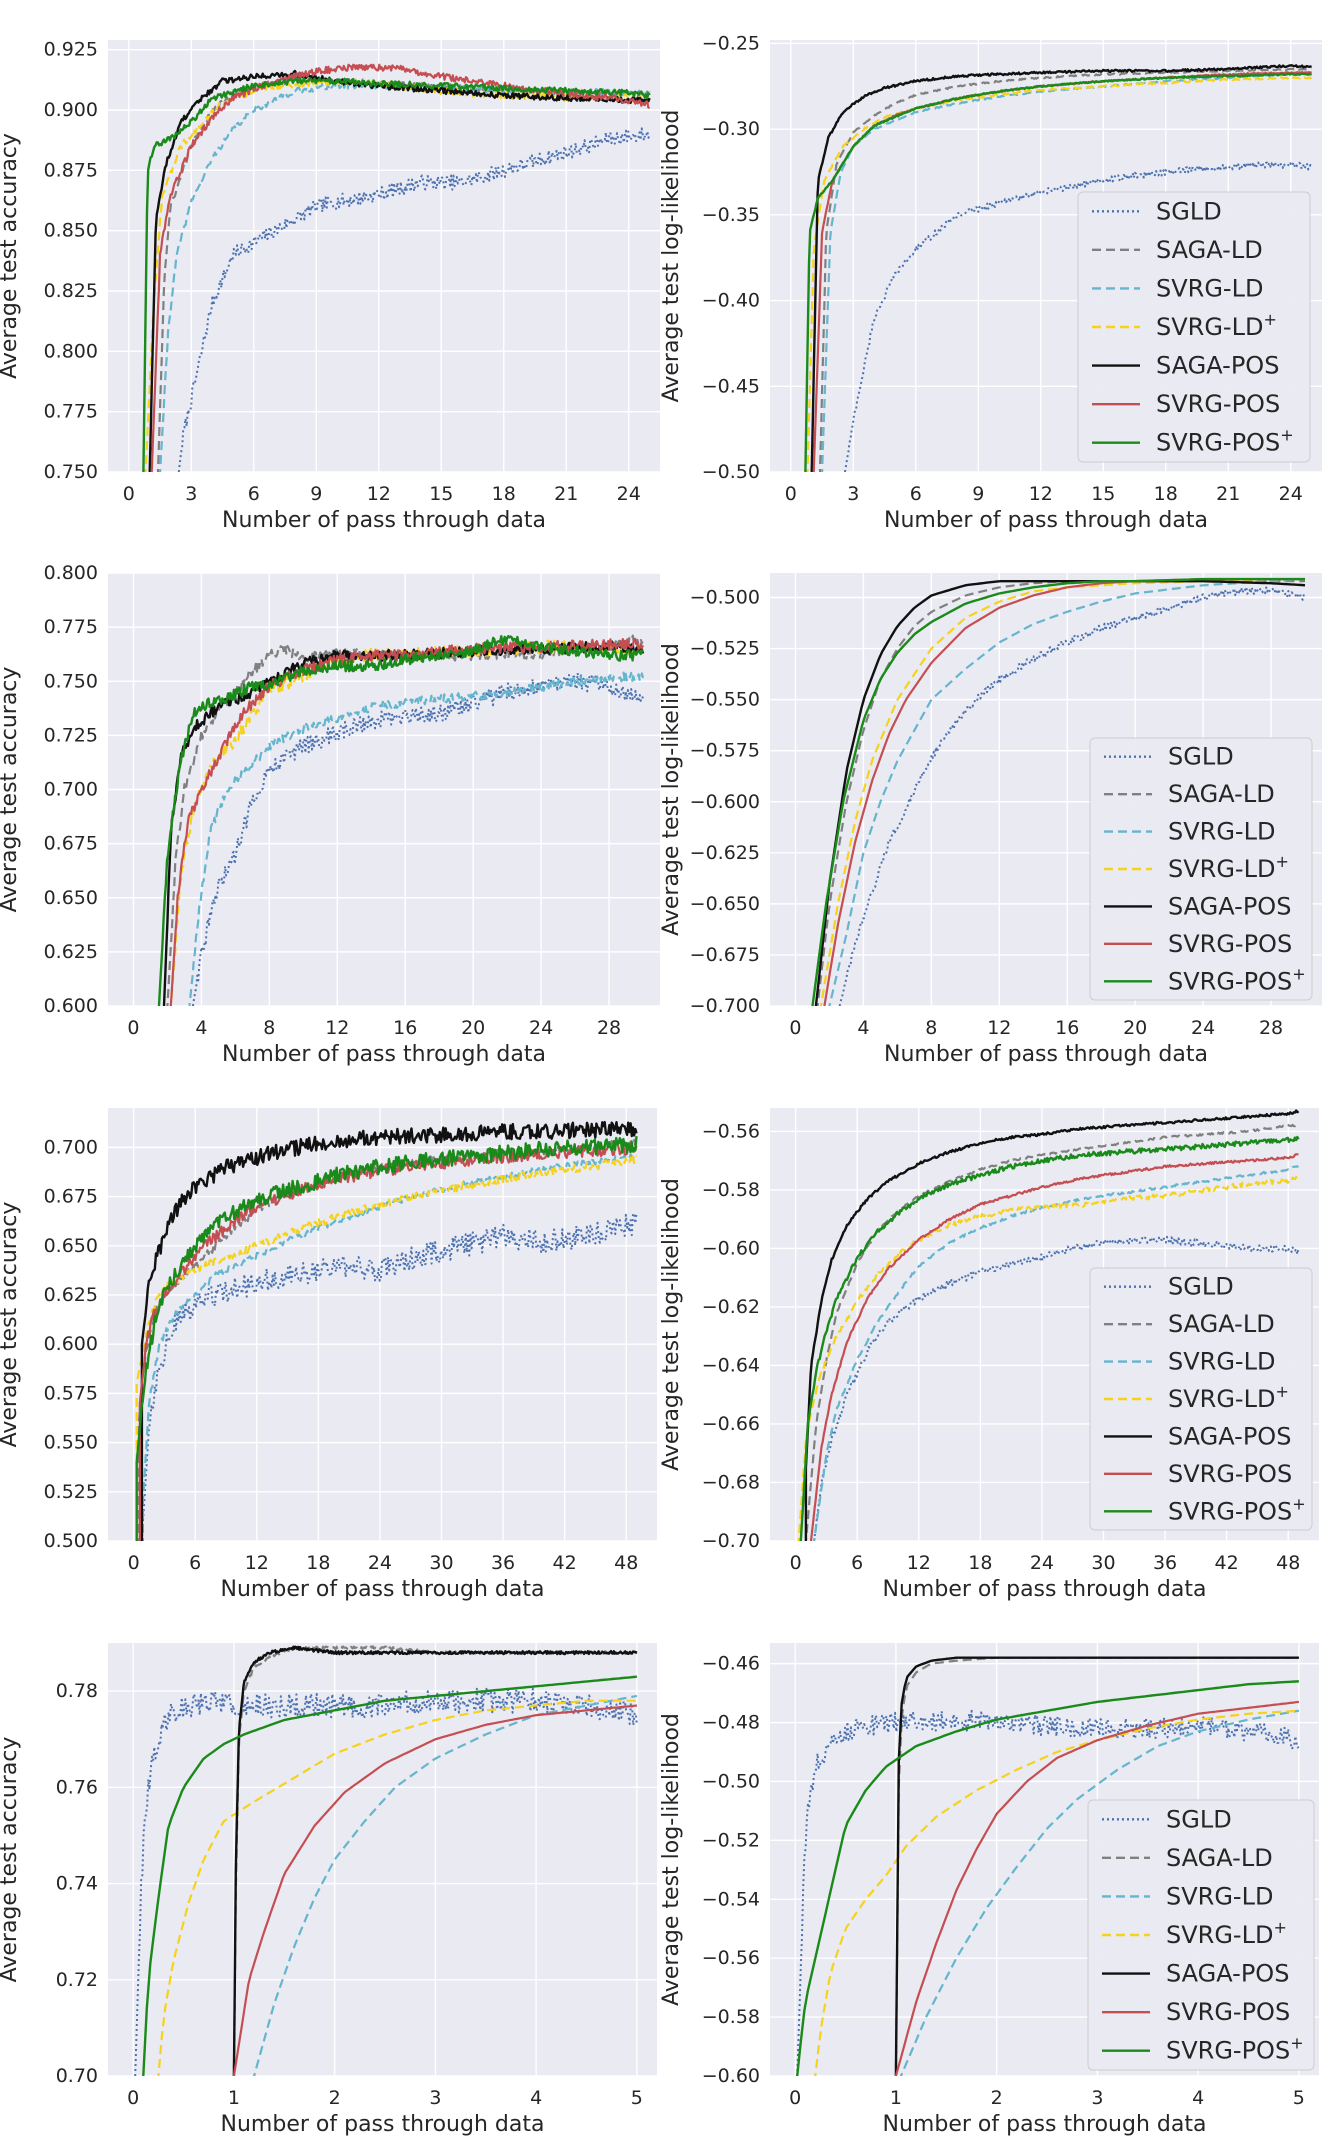  Describe the element at coordinates (637, 2098) in the screenshot. I see `x-tick-label: 5` at that location.